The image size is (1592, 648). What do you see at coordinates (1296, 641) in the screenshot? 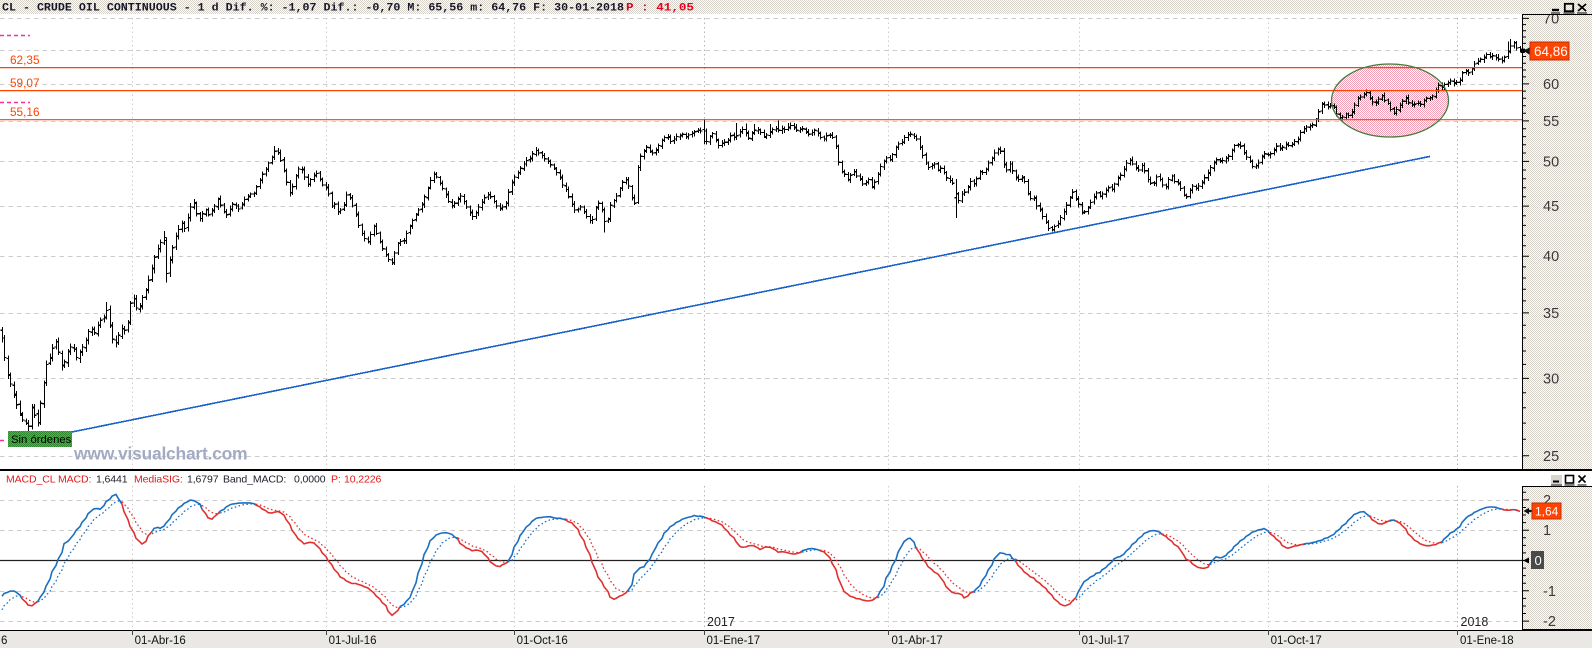
I see `svg-text: 01-Oct-17` at bounding box center [1296, 641].